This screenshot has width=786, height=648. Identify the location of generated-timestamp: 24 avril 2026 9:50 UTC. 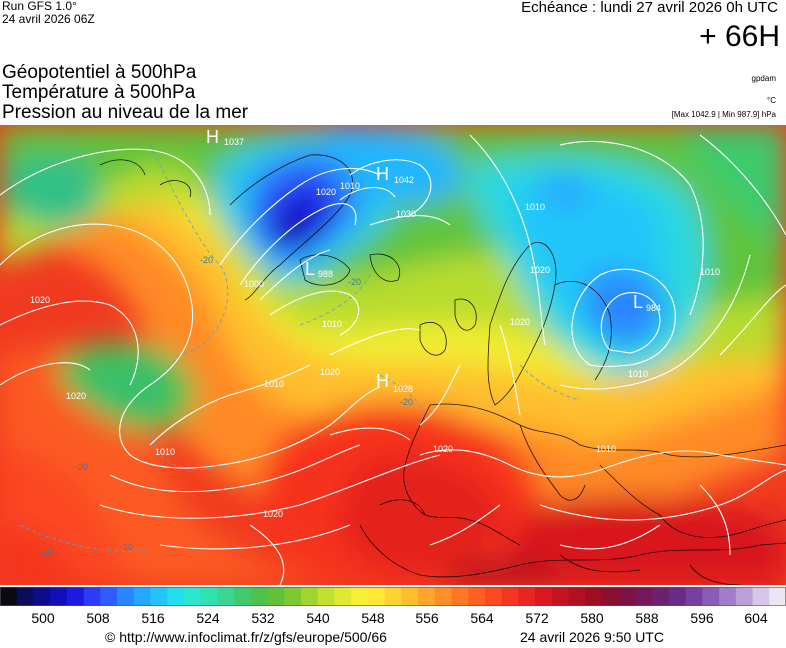
(592, 637).